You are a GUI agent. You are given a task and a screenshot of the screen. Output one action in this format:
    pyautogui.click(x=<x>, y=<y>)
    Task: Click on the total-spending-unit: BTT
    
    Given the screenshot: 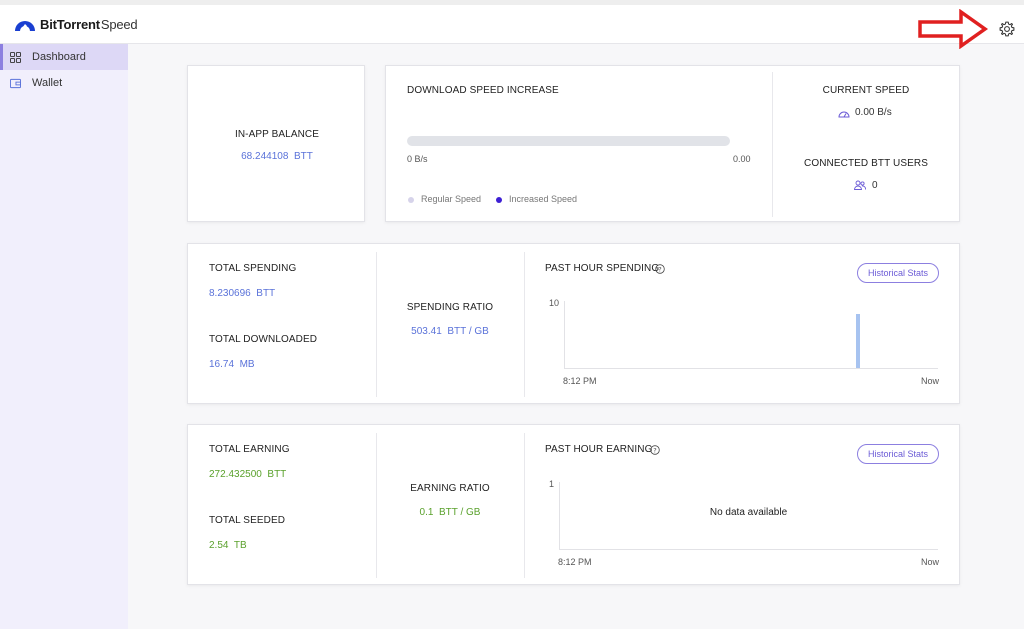 What is the action you would take?
    pyautogui.click(x=266, y=293)
    